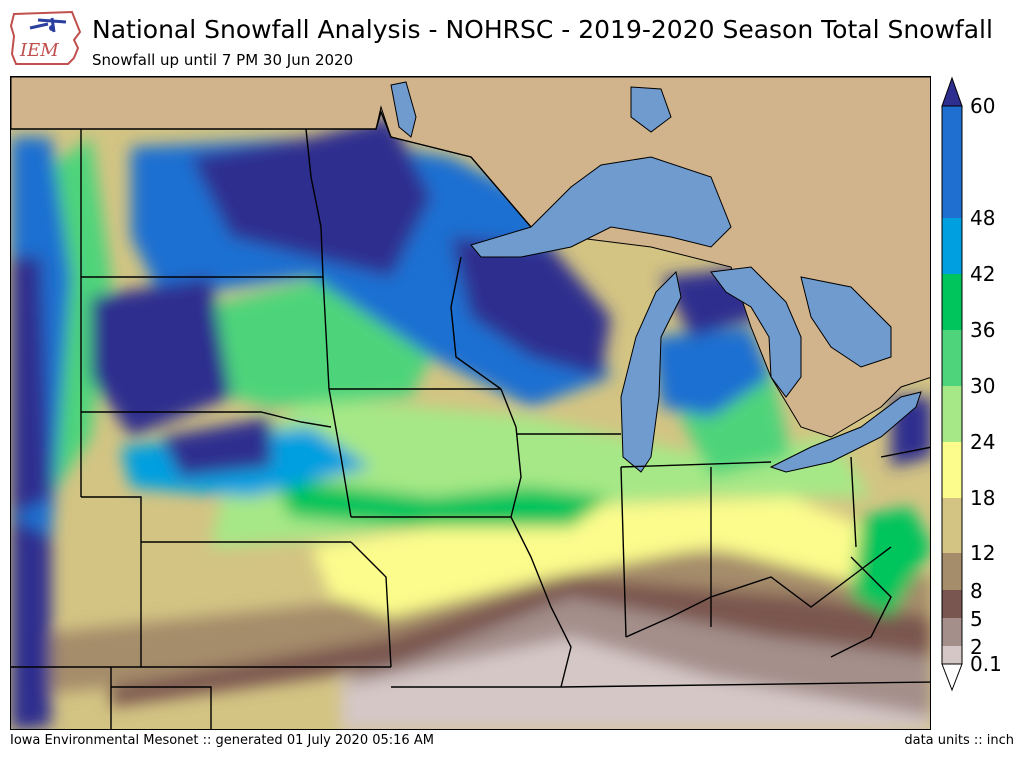 This screenshot has height=768, width=1024. What do you see at coordinates (986, 664) in the screenshot?
I see `colorbar-tick-label: 0.1` at bounding box center [986, 664].